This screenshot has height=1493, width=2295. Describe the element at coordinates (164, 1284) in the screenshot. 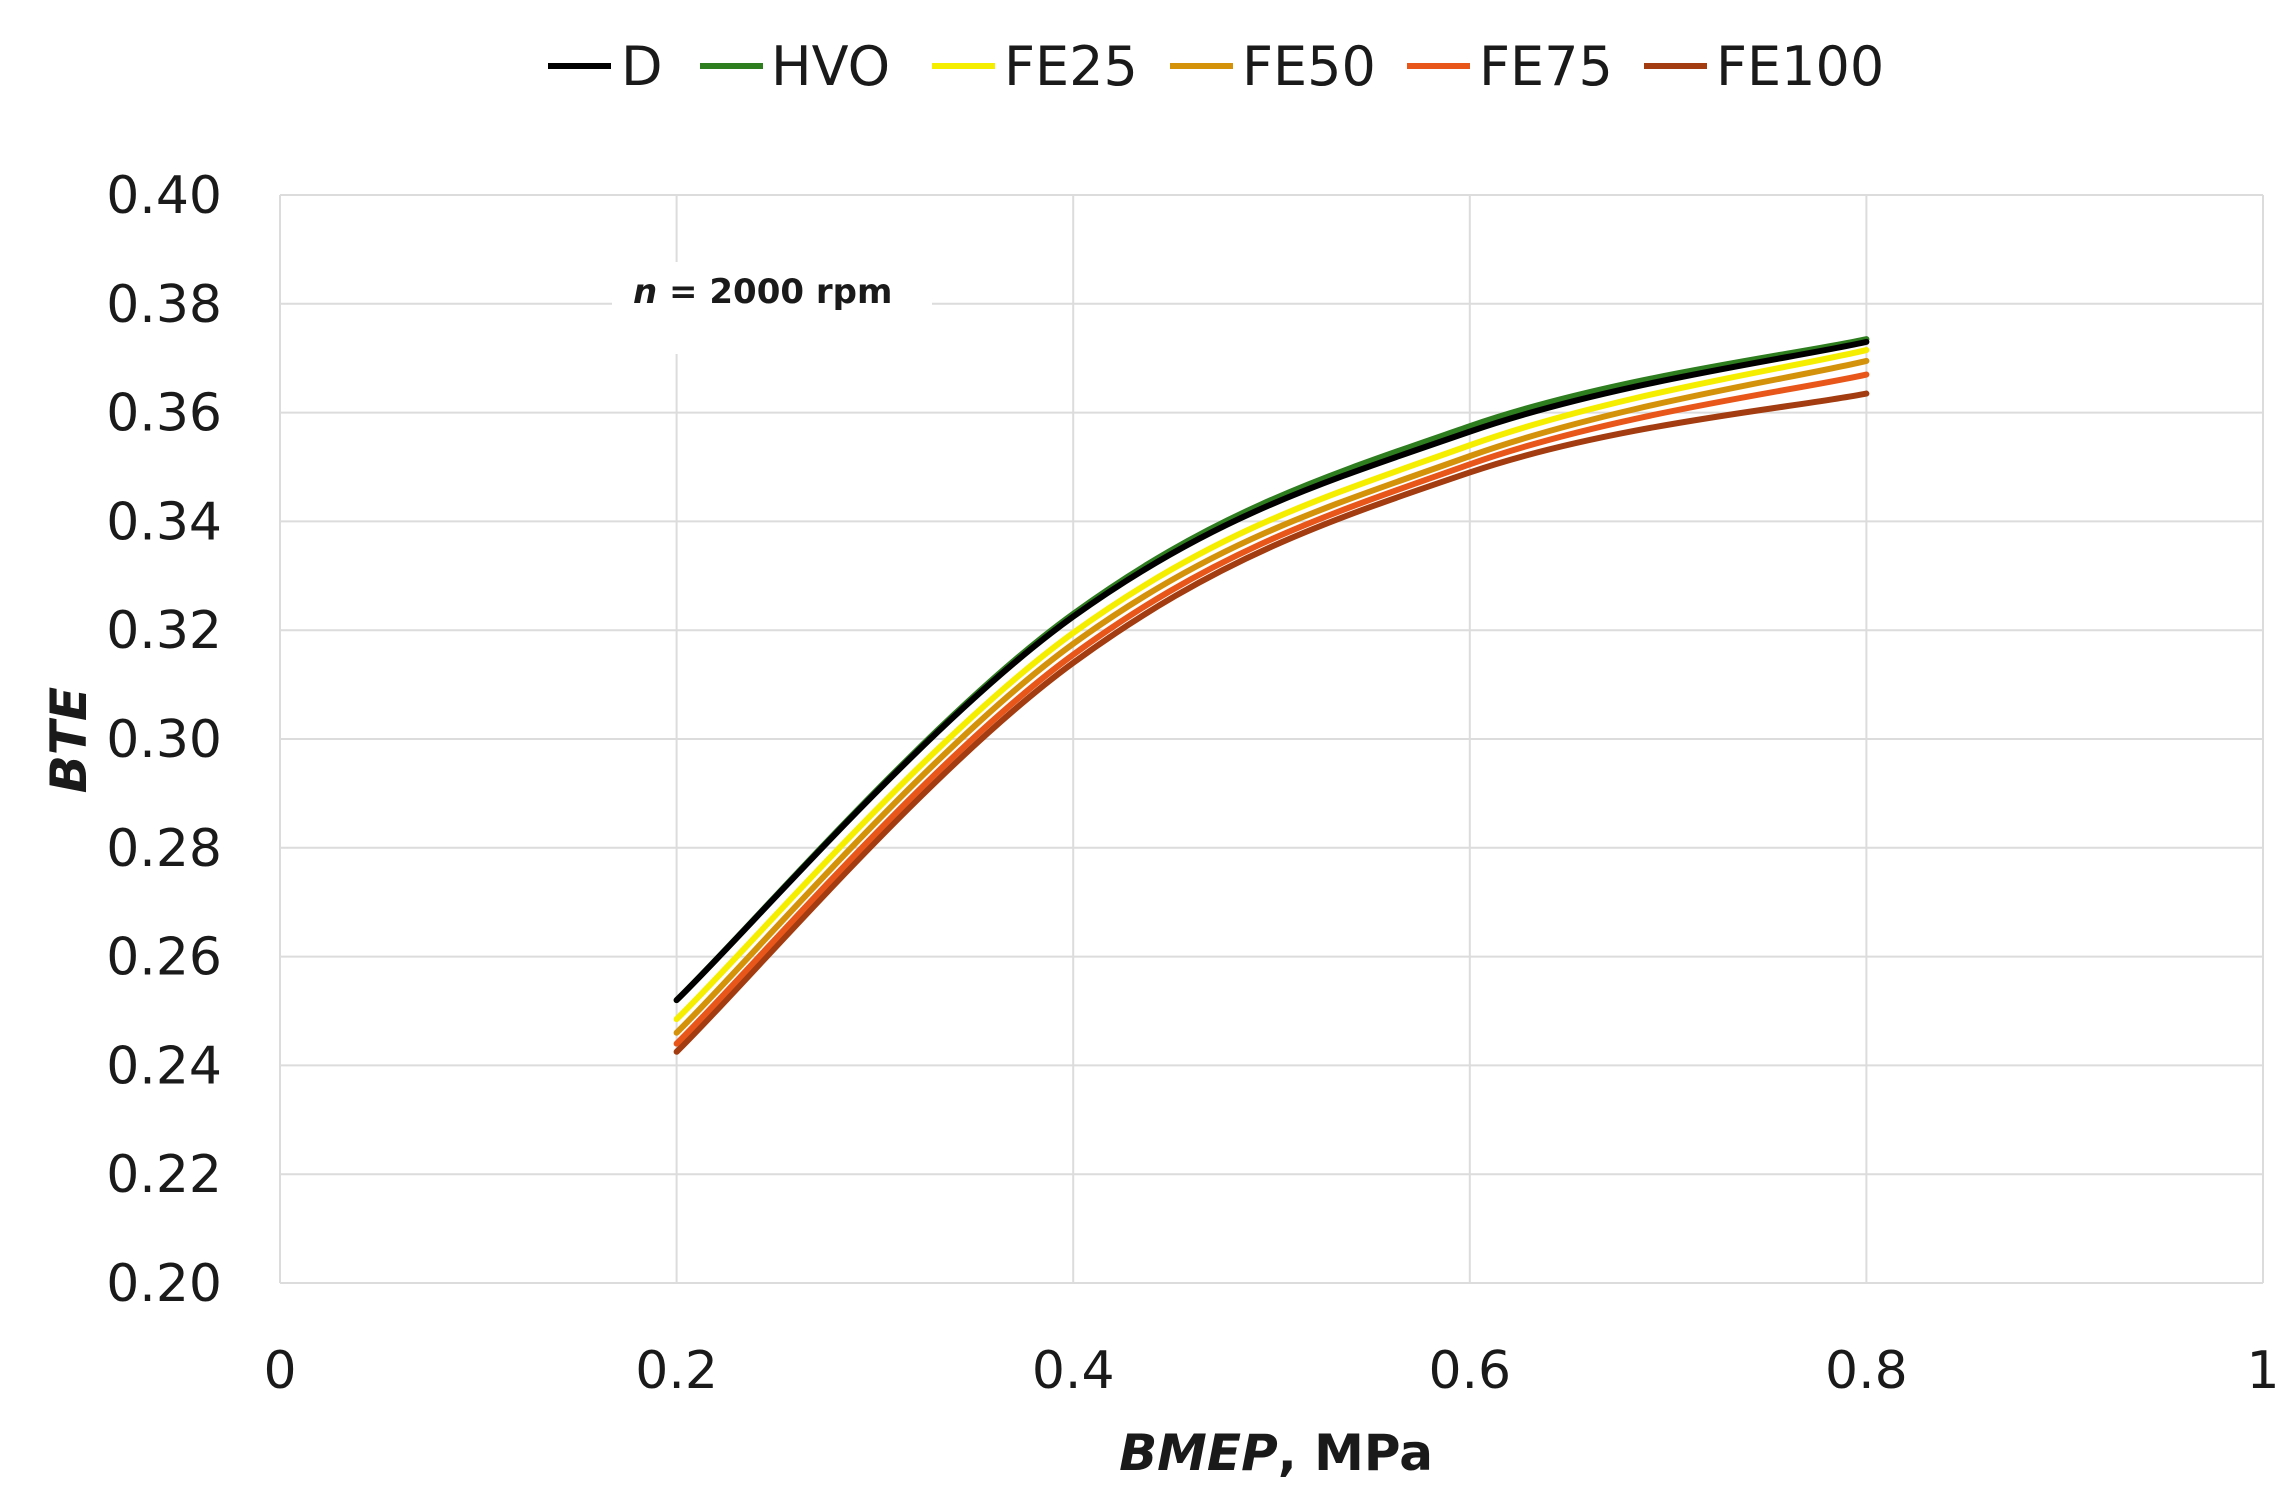

I see `y-tick-label: 0.20` at that location.